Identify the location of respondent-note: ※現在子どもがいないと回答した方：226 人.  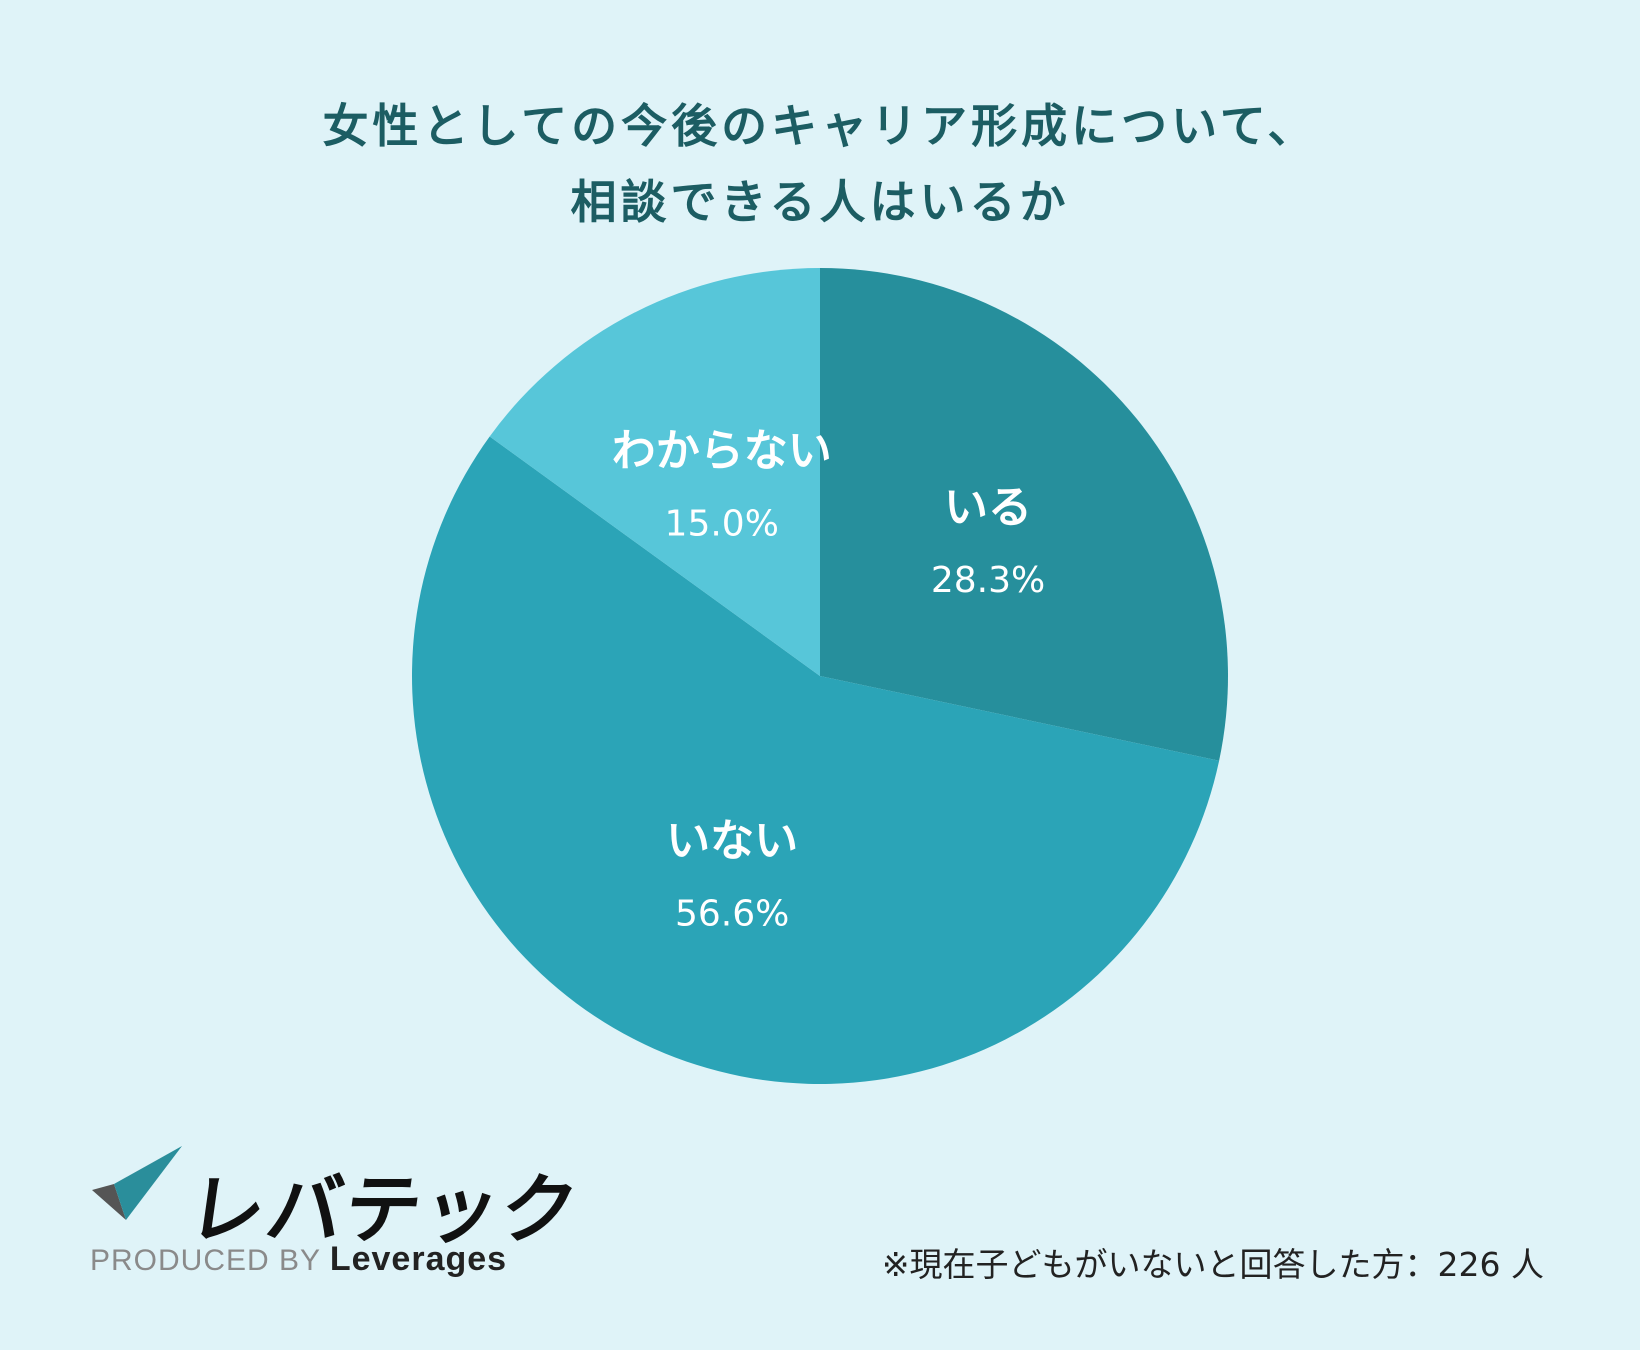
(1212, 1264).